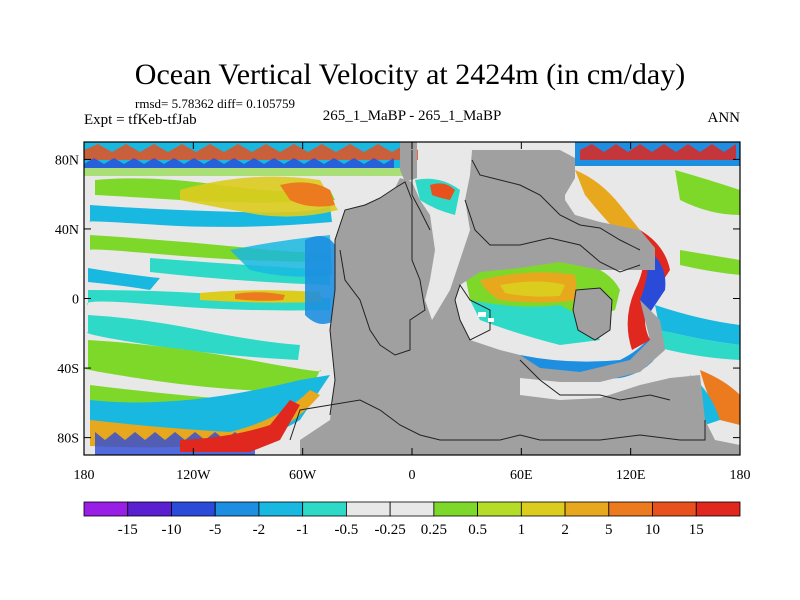 This screenshot has width=800, height=600. Describe the element at coordinates (696, 530) in the screenshot. I see `colorbar-label: 15` at that location.